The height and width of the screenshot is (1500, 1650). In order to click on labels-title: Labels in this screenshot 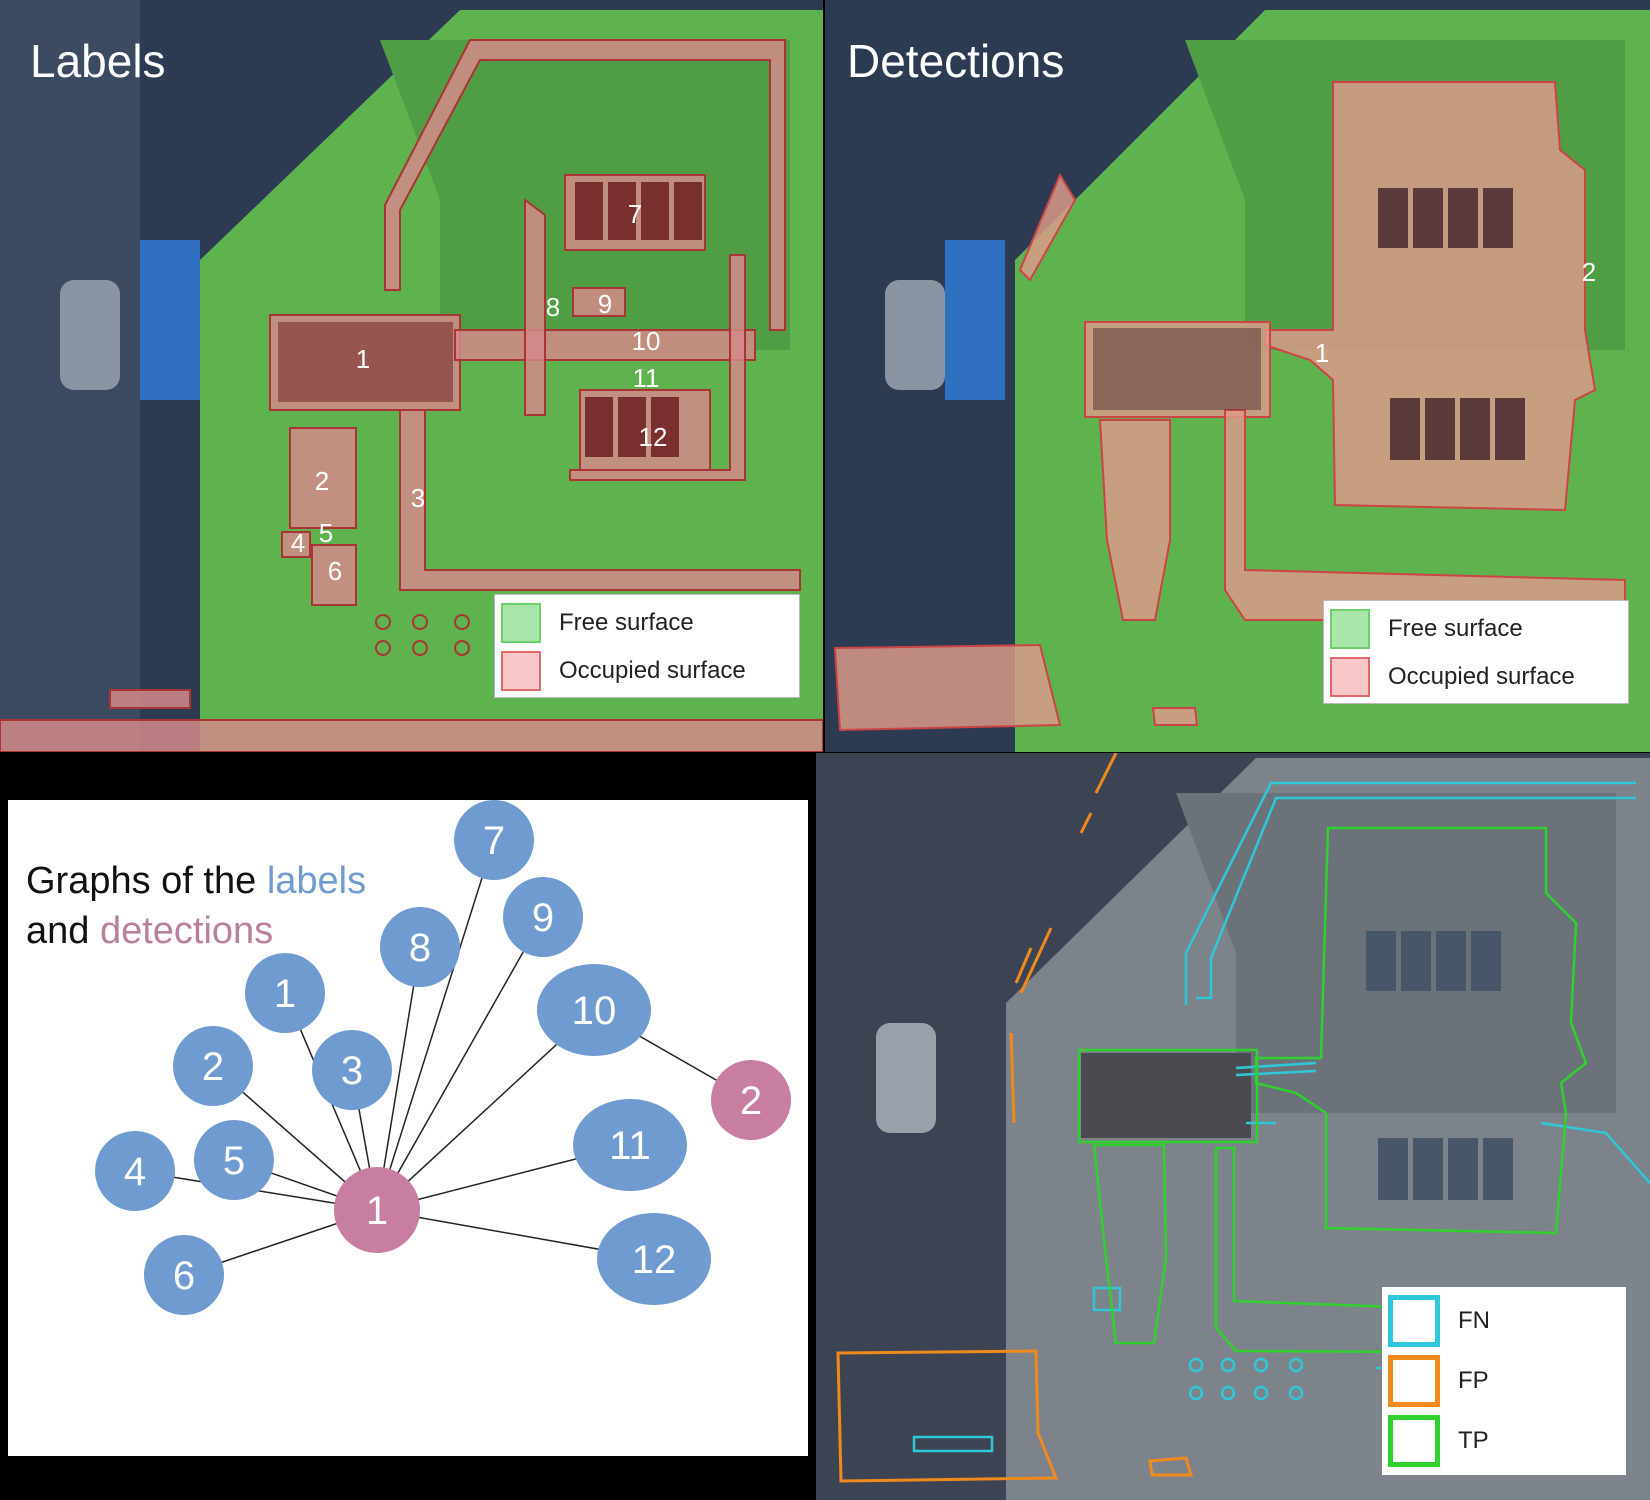, I will do `click(98, 61)`.